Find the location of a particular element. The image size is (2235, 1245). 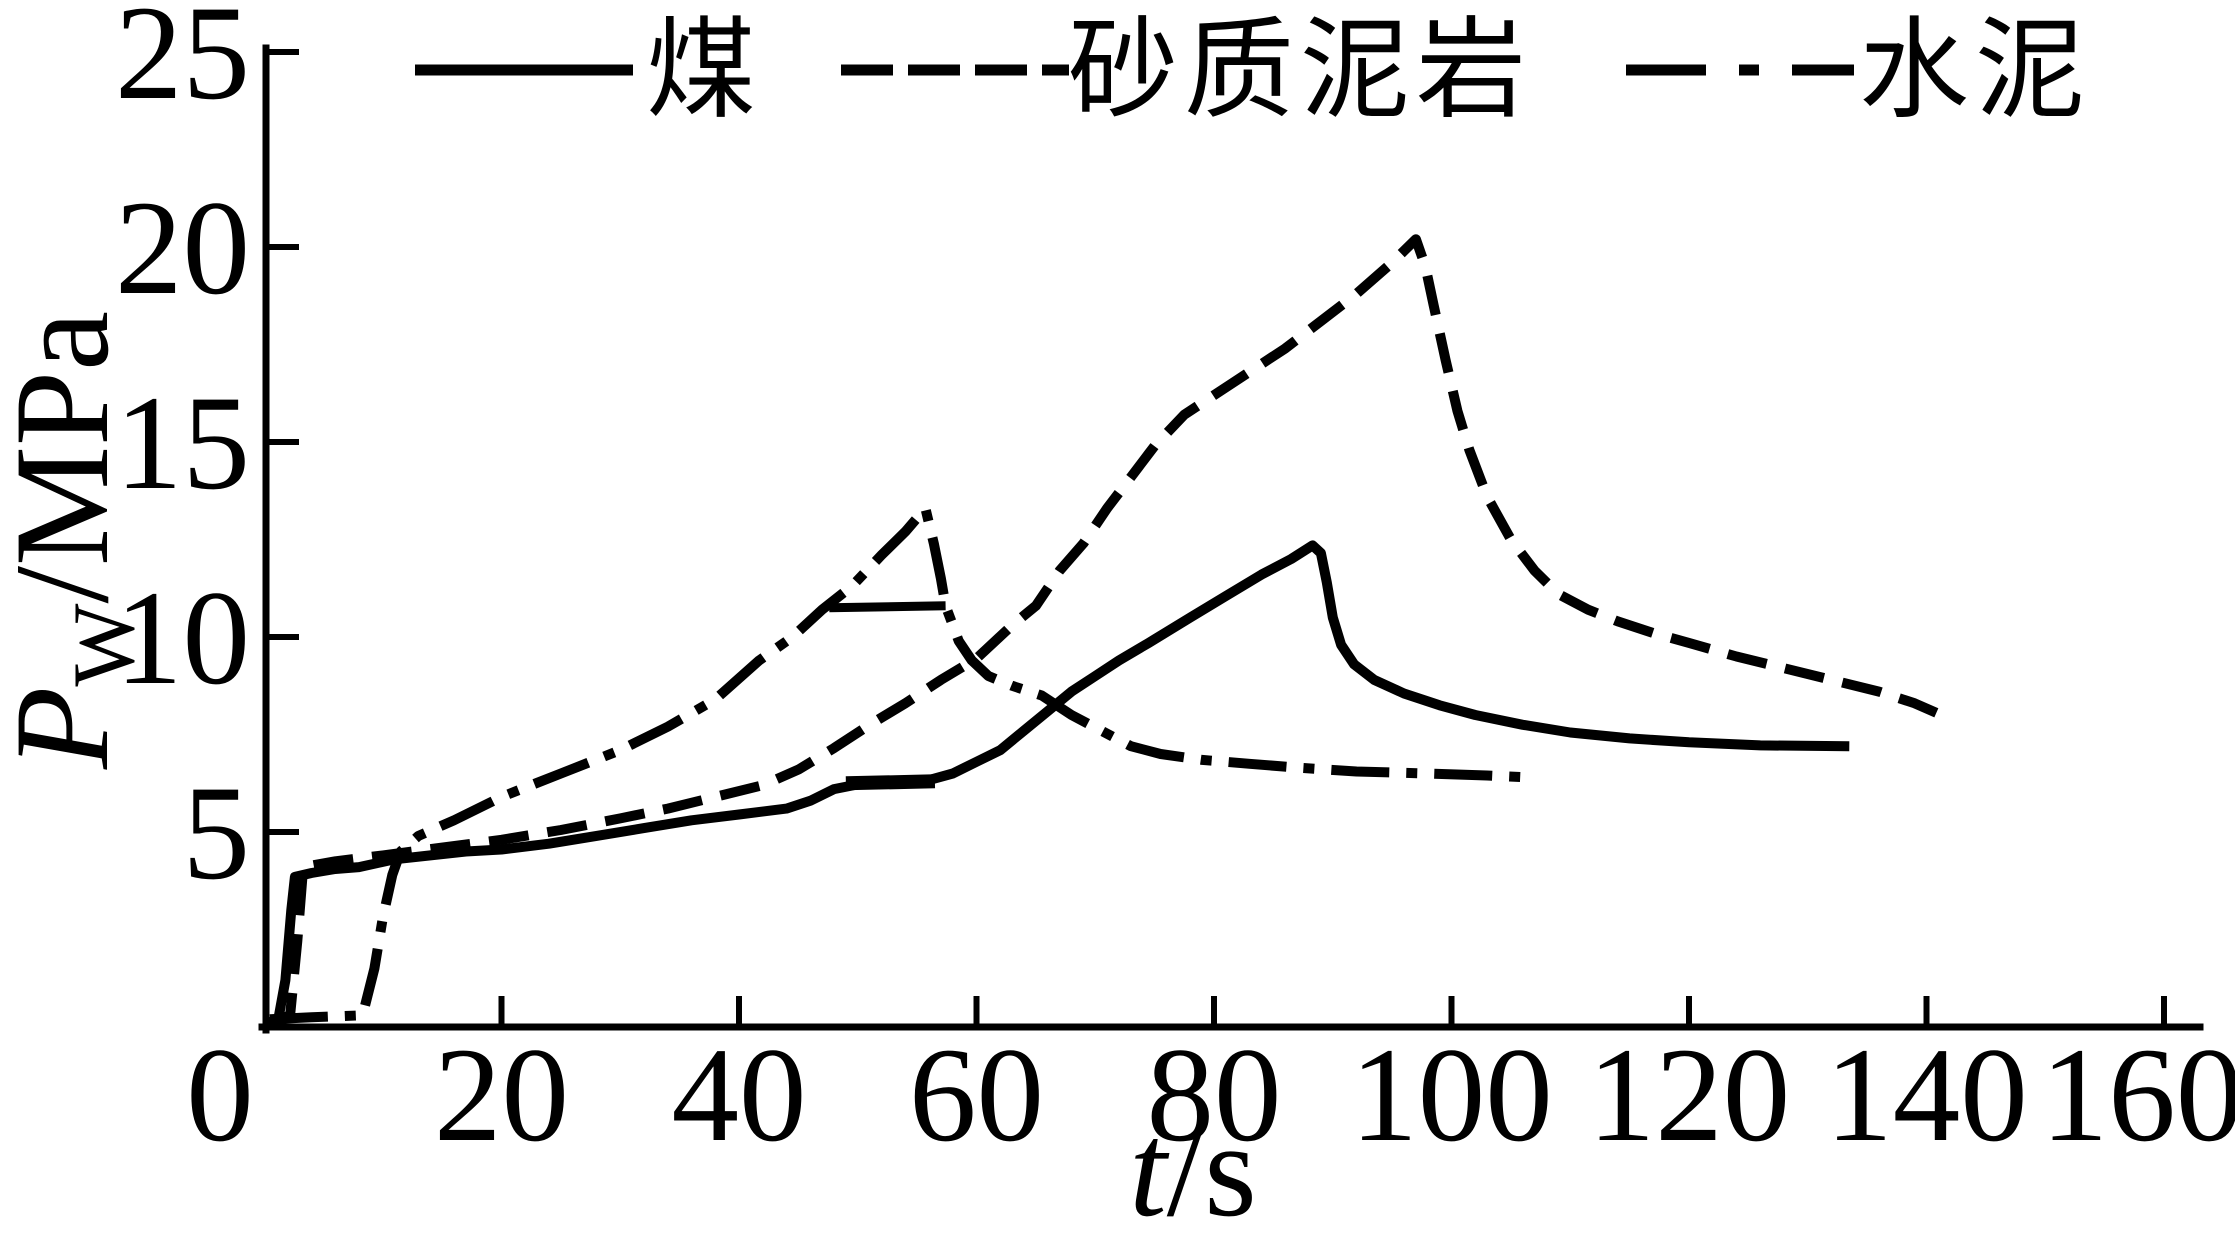

x-axis-title: t/s is located at coordinates (1193, 1170).